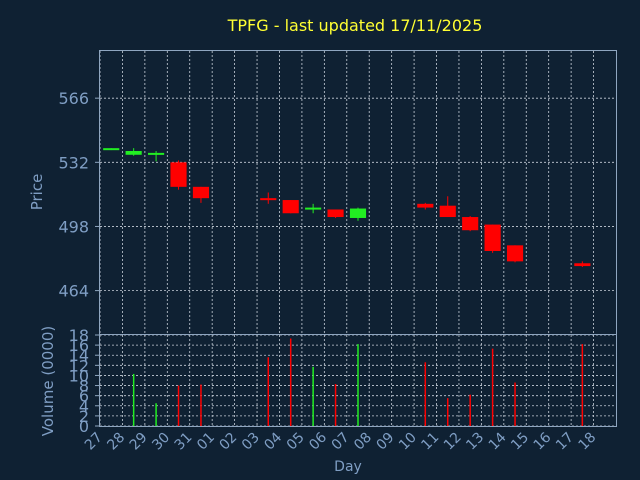 The height and width of the screenshot is (480, 640). What do you see at coordinates (73, 98) in the screenshot?
I see `price-y-tick-label: 566` at bounding box center [73, 98].